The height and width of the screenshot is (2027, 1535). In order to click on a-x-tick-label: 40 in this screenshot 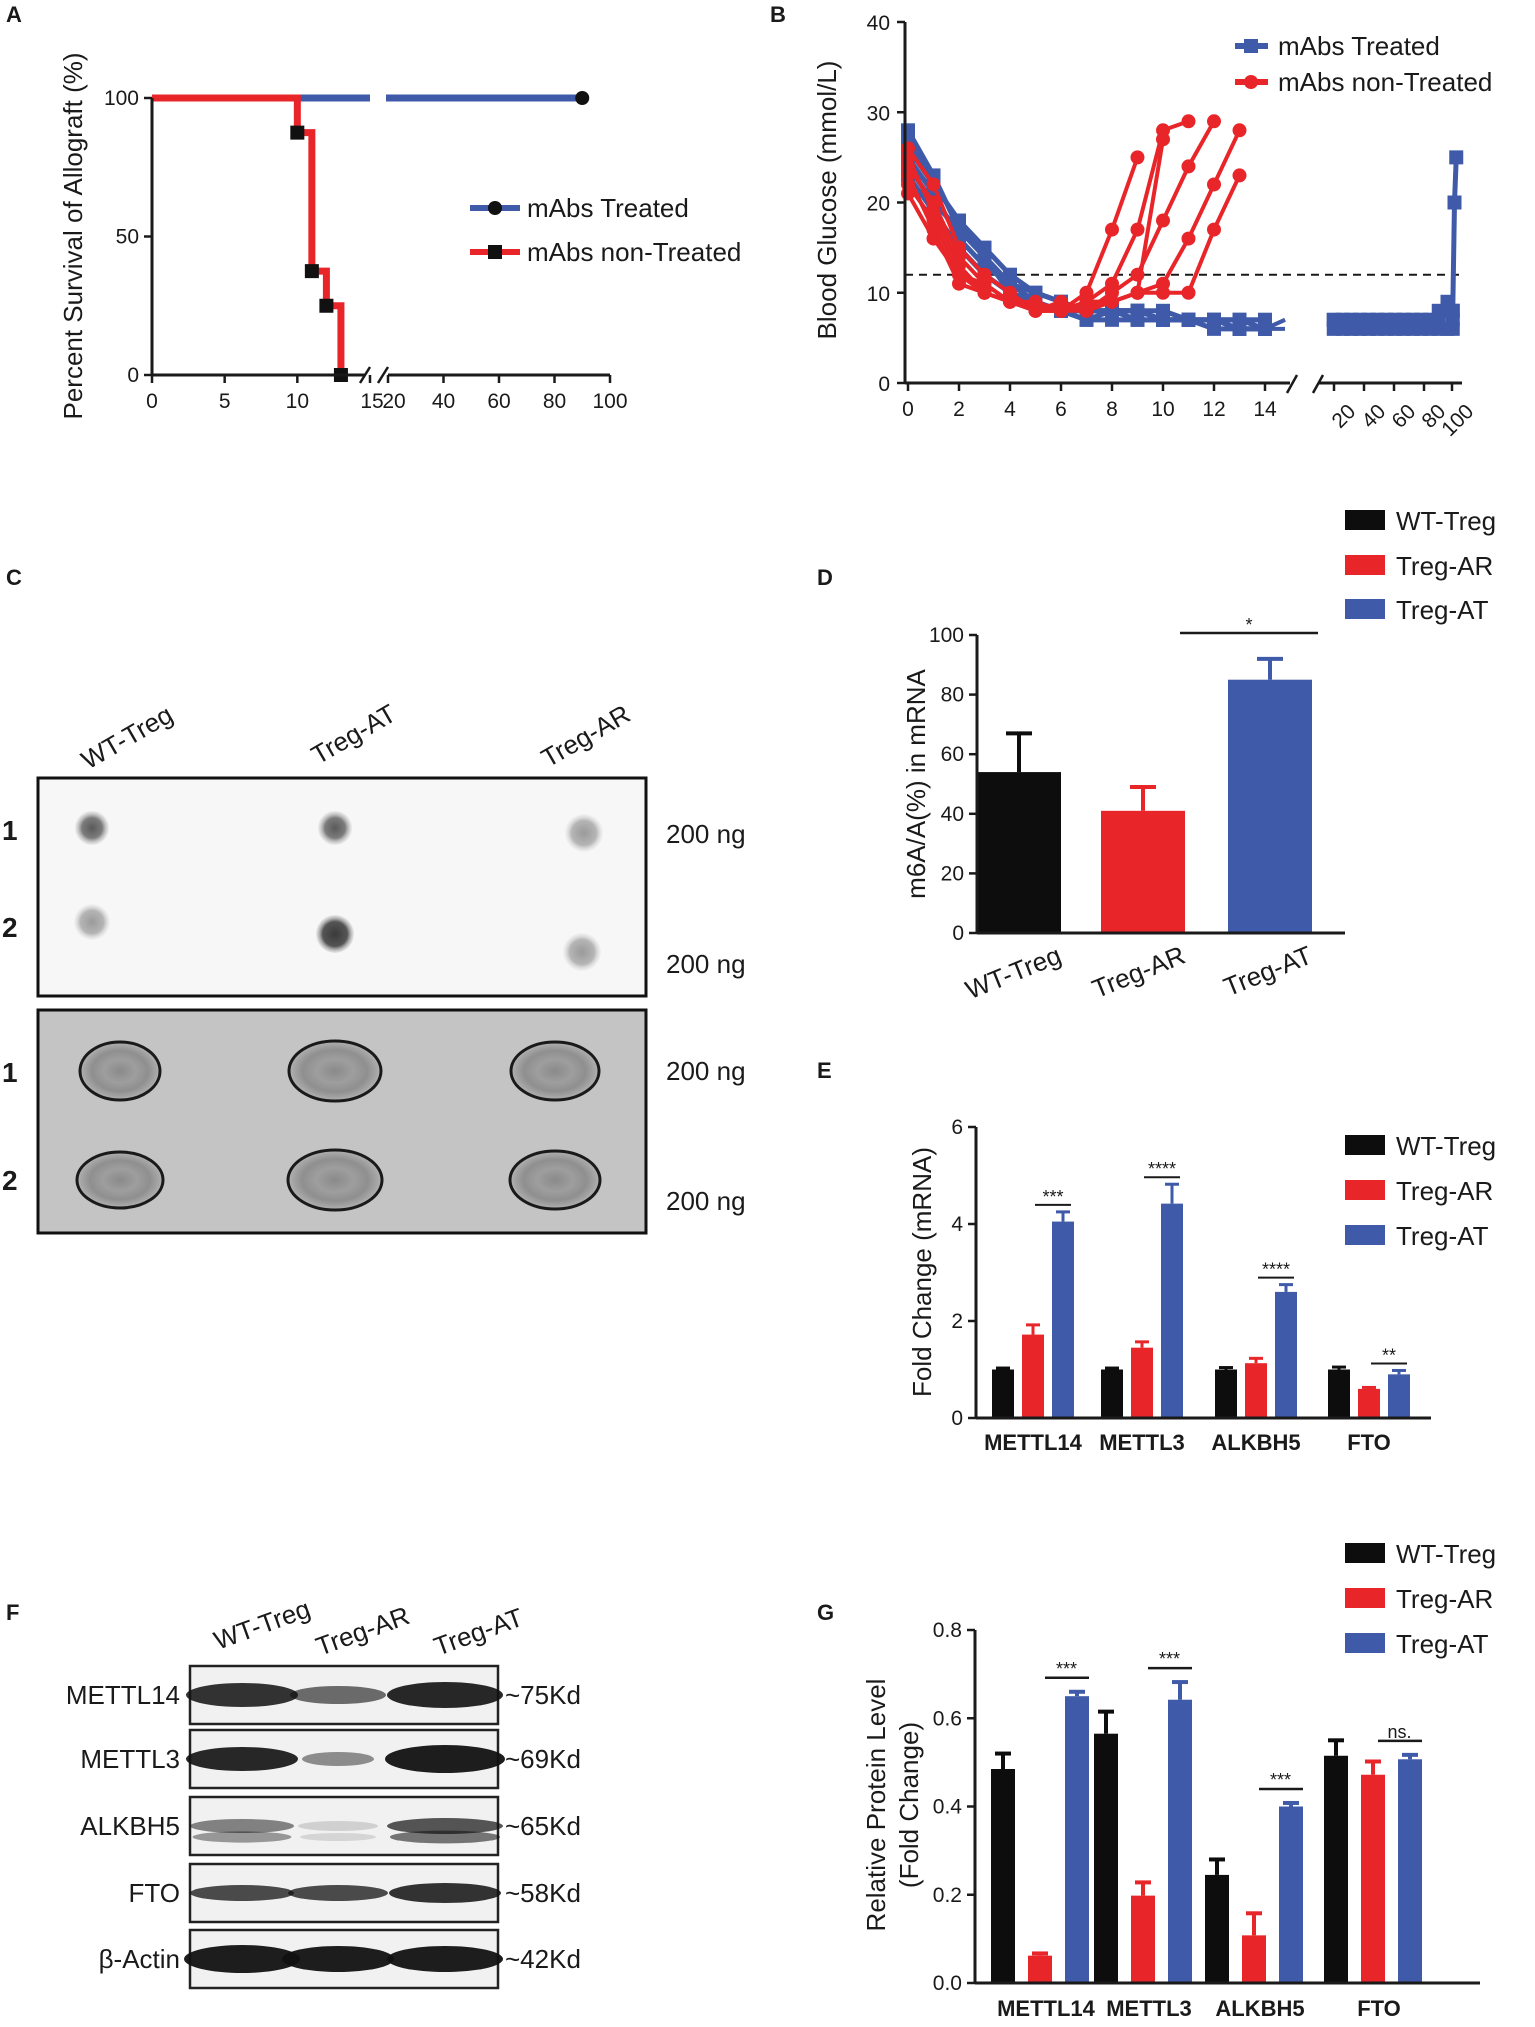, I will do `click(443, 401)`.